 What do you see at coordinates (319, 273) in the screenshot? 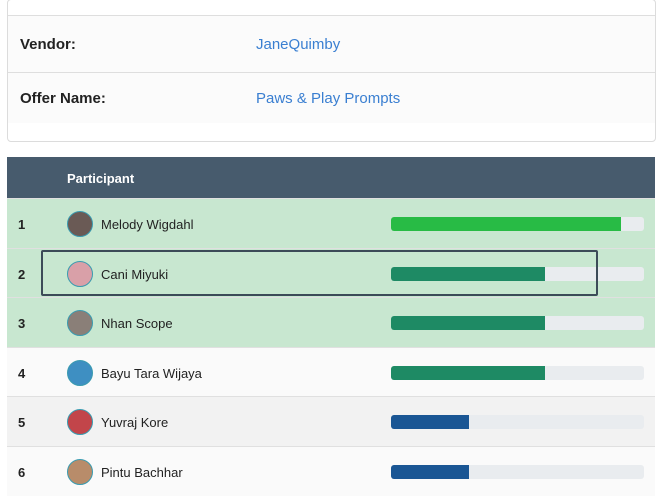
I see `focus-outline` at bounding box center [319, 273].